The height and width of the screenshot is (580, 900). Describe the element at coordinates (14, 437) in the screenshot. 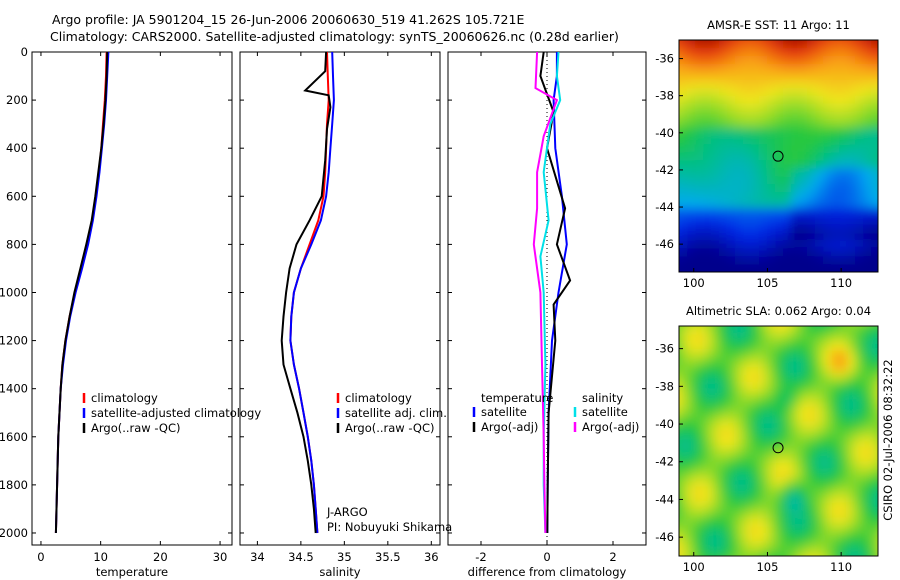

I see `y-tick-label: 1600` at that location.